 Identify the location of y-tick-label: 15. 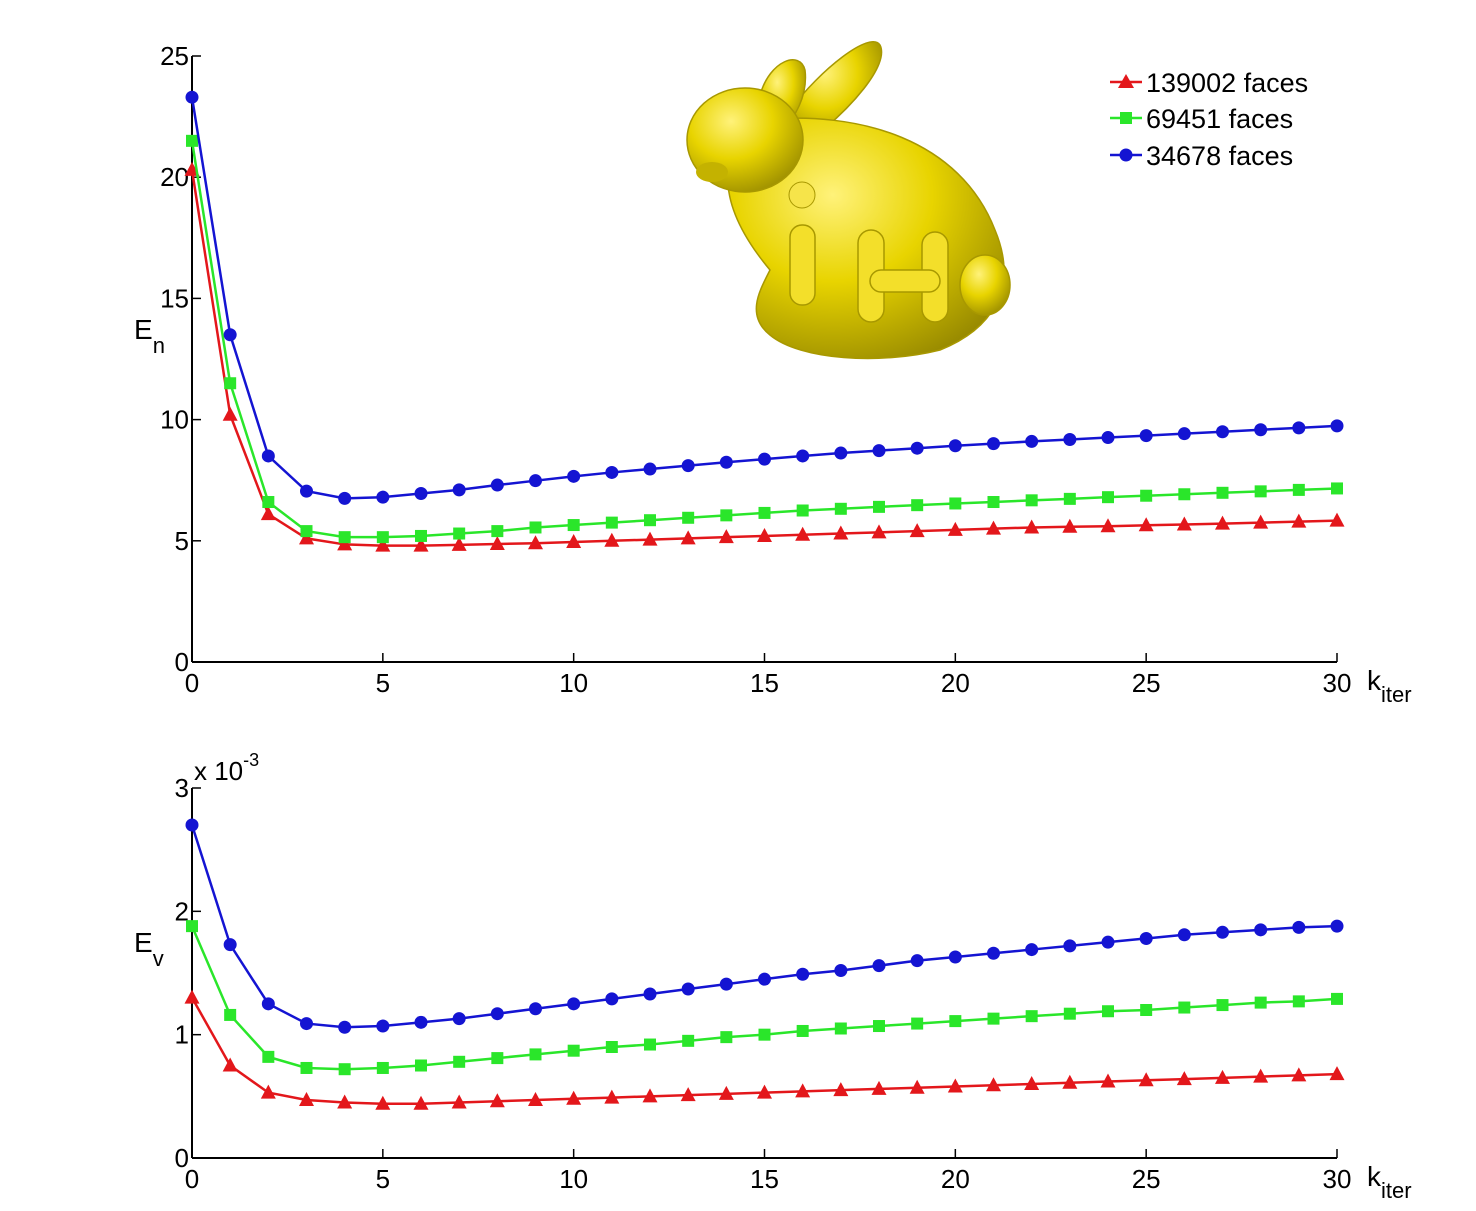
(174, 298).